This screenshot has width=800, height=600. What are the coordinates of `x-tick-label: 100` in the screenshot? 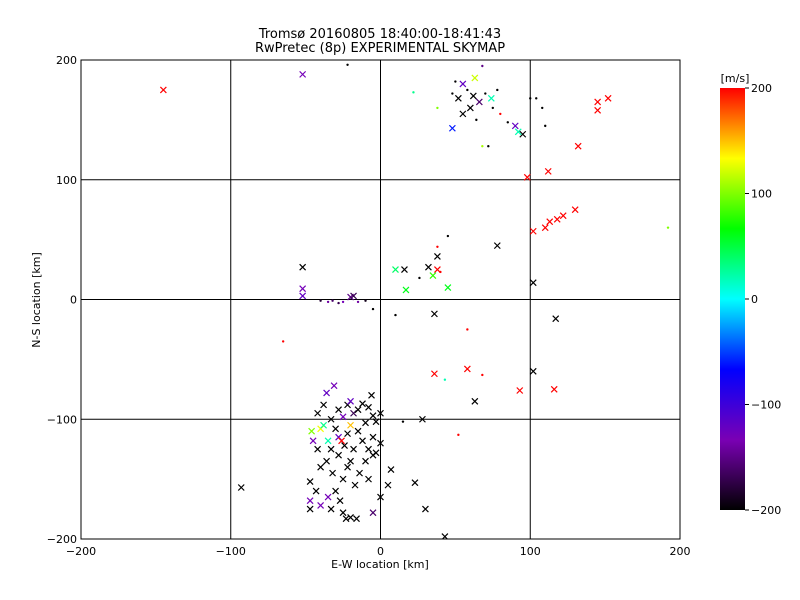 It's located at (530, 551).